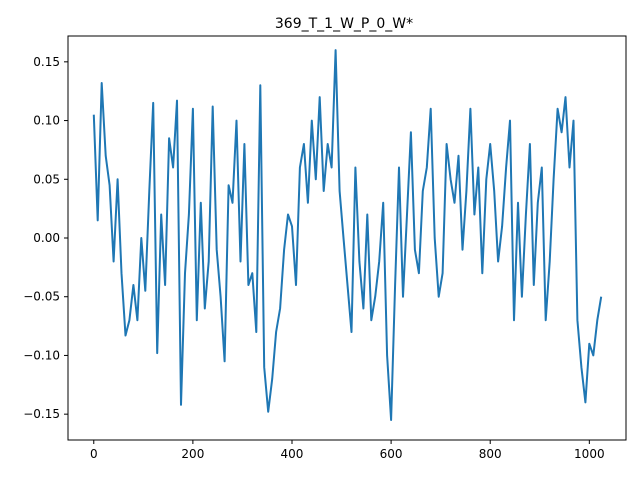 This screenshot has width=640, height=480. What do you see at coordinates (41, 414) in the screenshot?
I see `y-tick-label: −0.15` at bounding box center [41, 414].